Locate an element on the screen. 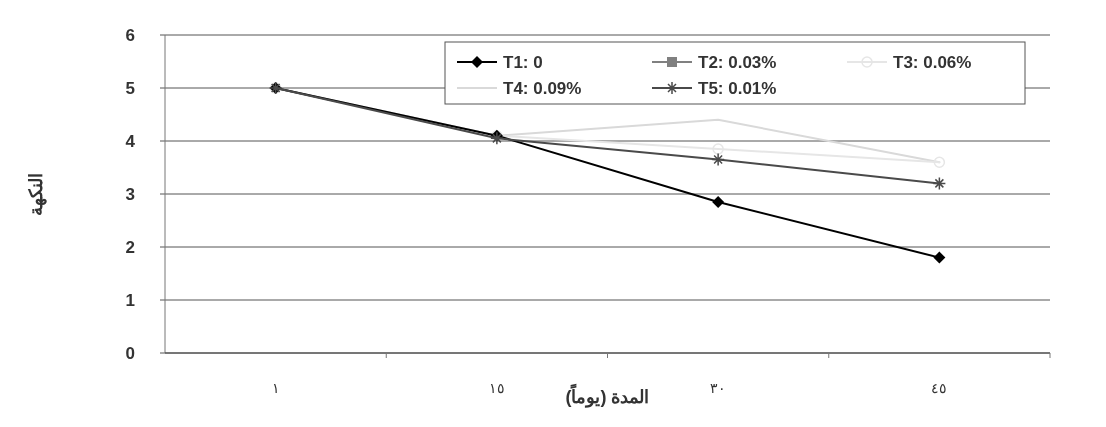  y-tick-label: 6 is located at coordinates (130, 35).